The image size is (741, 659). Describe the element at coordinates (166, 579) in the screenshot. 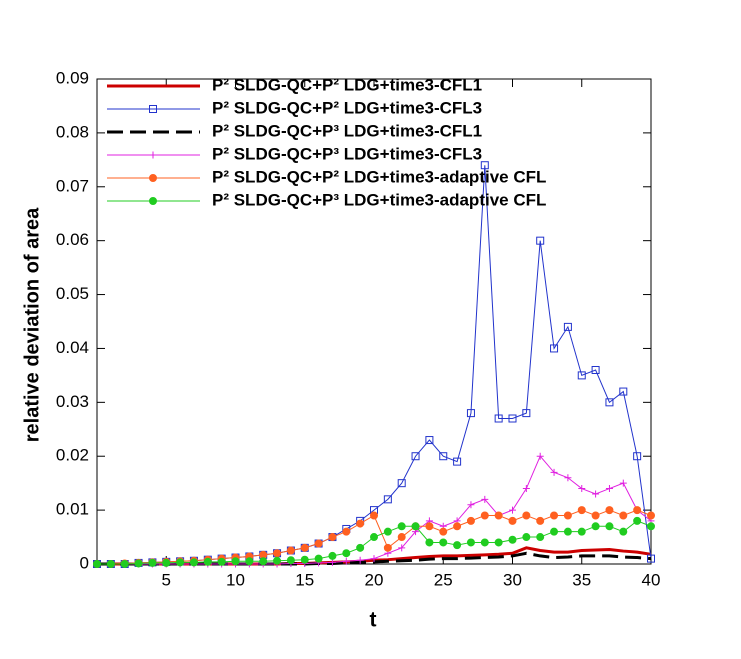

I see `x-tick-label: 5` at that location.